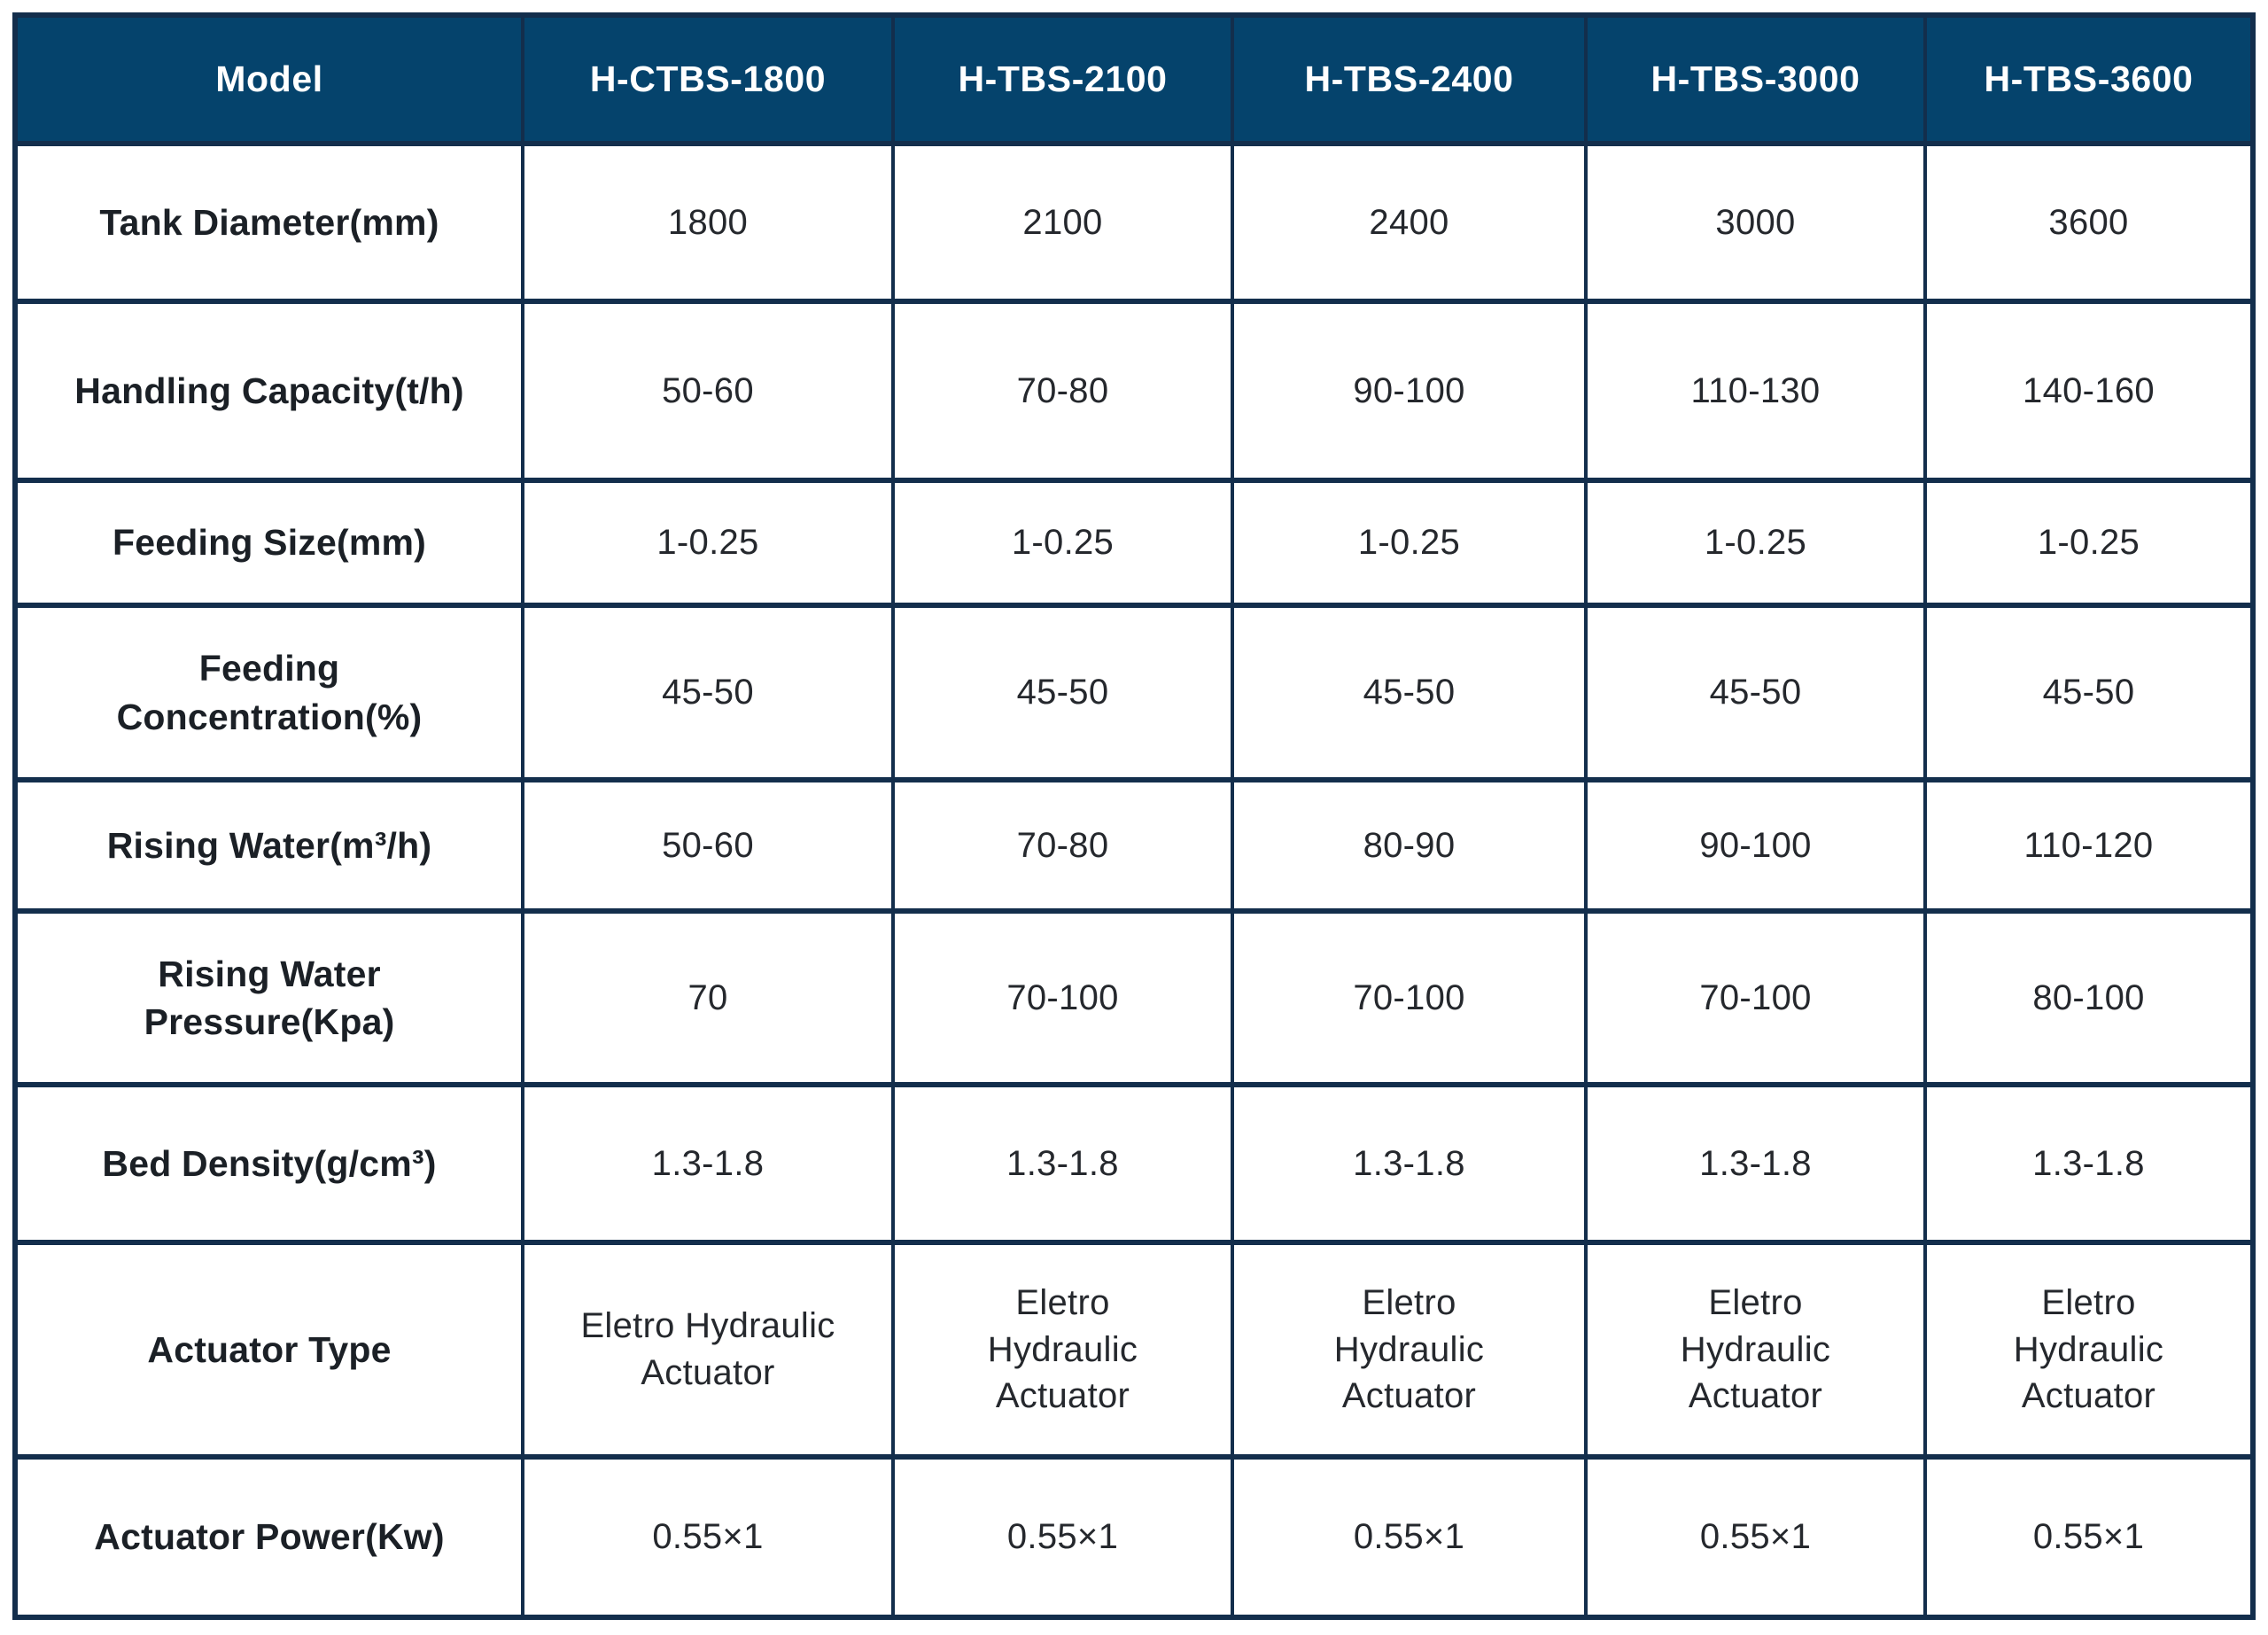 Image resolution: width=2268 pixels, height=1635 pixels. Describe the element at coordinates (269, 692) in the screenshot. I see `row-label-feeding-concentration: Feeding Concentration(%)` at that location.